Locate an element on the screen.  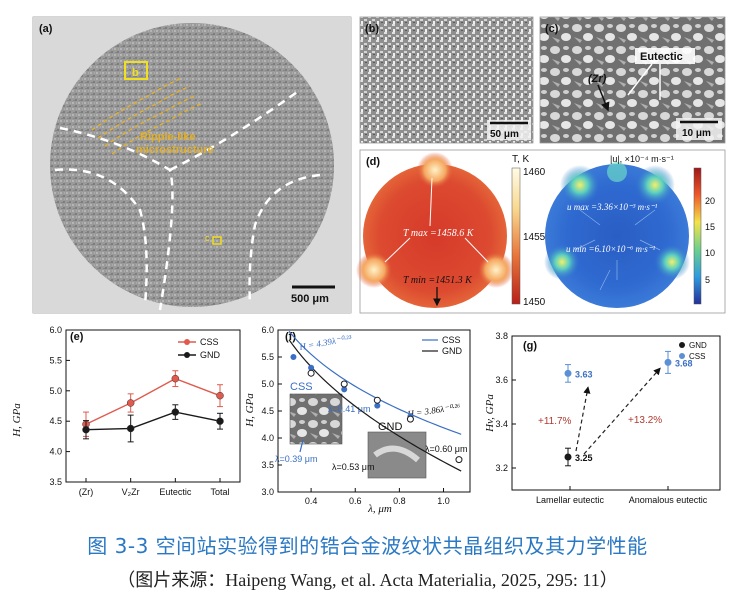
lambda-060: λ=0.60 μm is located at coordinates (446, 449).